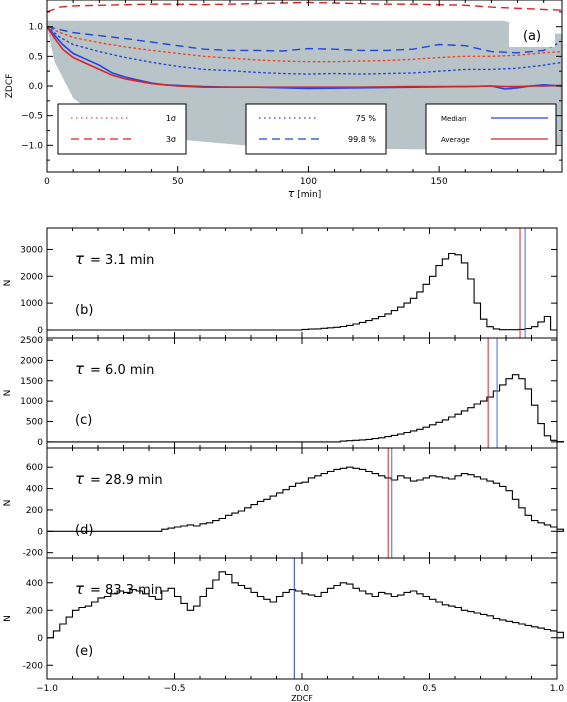  I want to click on y-tick-label-c-1: 500, so click(34, 423).